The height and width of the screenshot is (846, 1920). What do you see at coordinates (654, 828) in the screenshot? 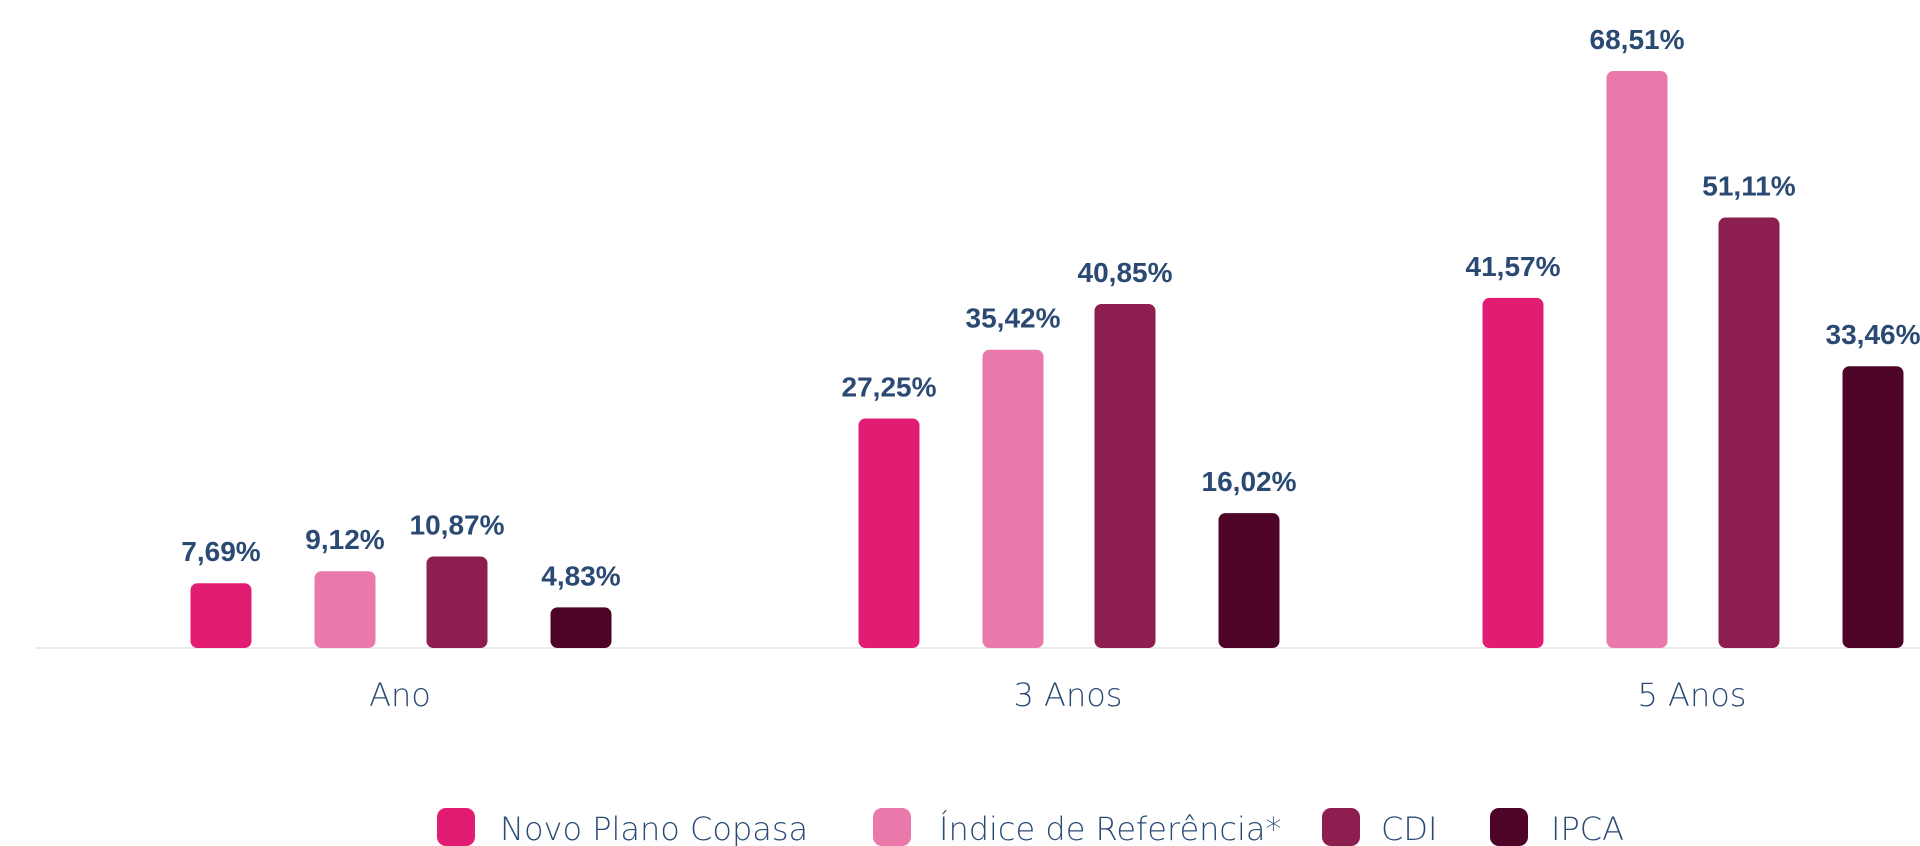
I see `legend-label: Novo Plano Copasa` at bounding box center [654, 828].